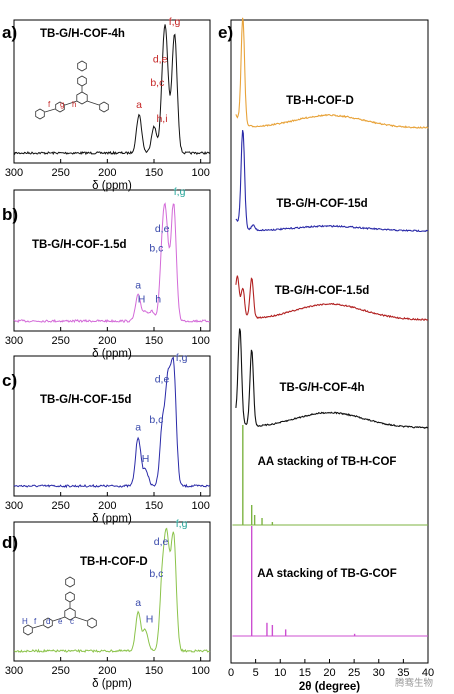  Describe the element at coordinates (158, 300) in the screenshot. I see `peak-label: h` at that location.